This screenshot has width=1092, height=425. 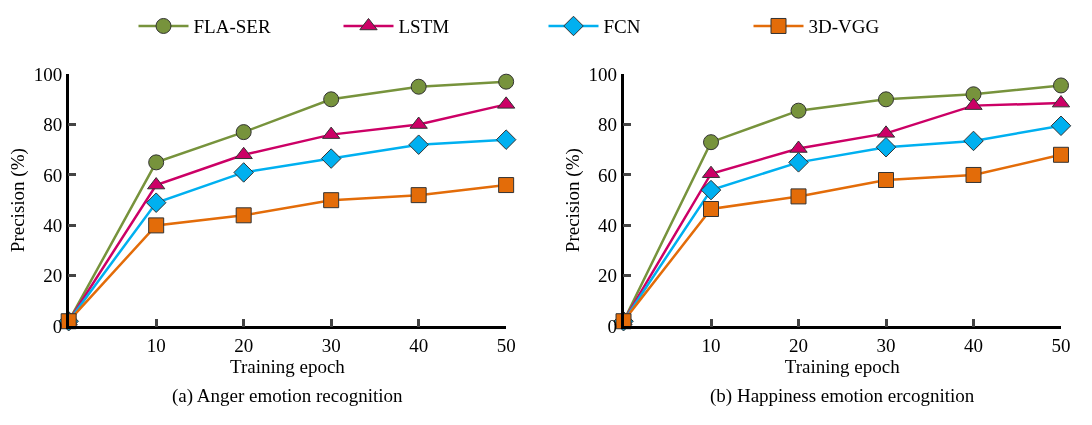 What do you see at coordinates (232, 27) in the screenshot?
I see `legend-label: FLA-SER` at bounding box center [232, 27].